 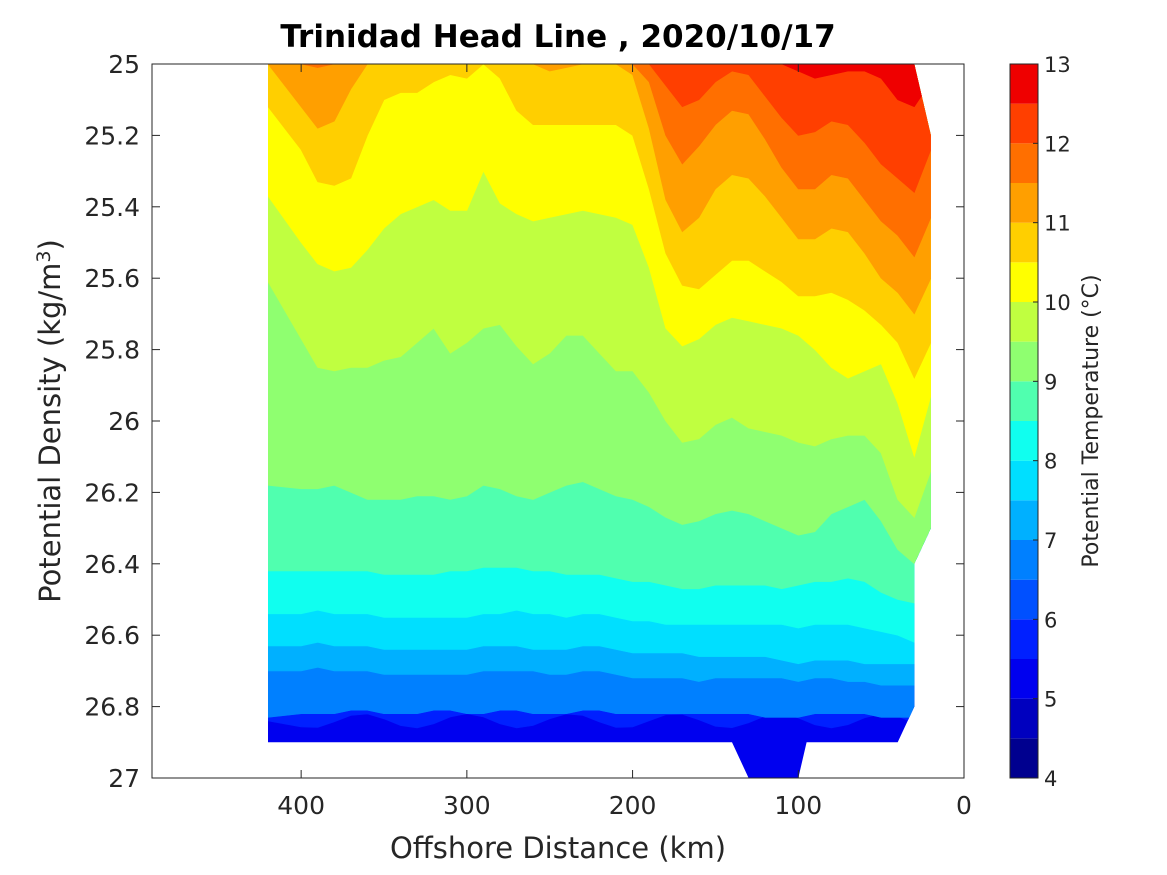 I want to click on chart-title: Trinidad Head Line , 2020/10/17, so click(x=557, y=37).